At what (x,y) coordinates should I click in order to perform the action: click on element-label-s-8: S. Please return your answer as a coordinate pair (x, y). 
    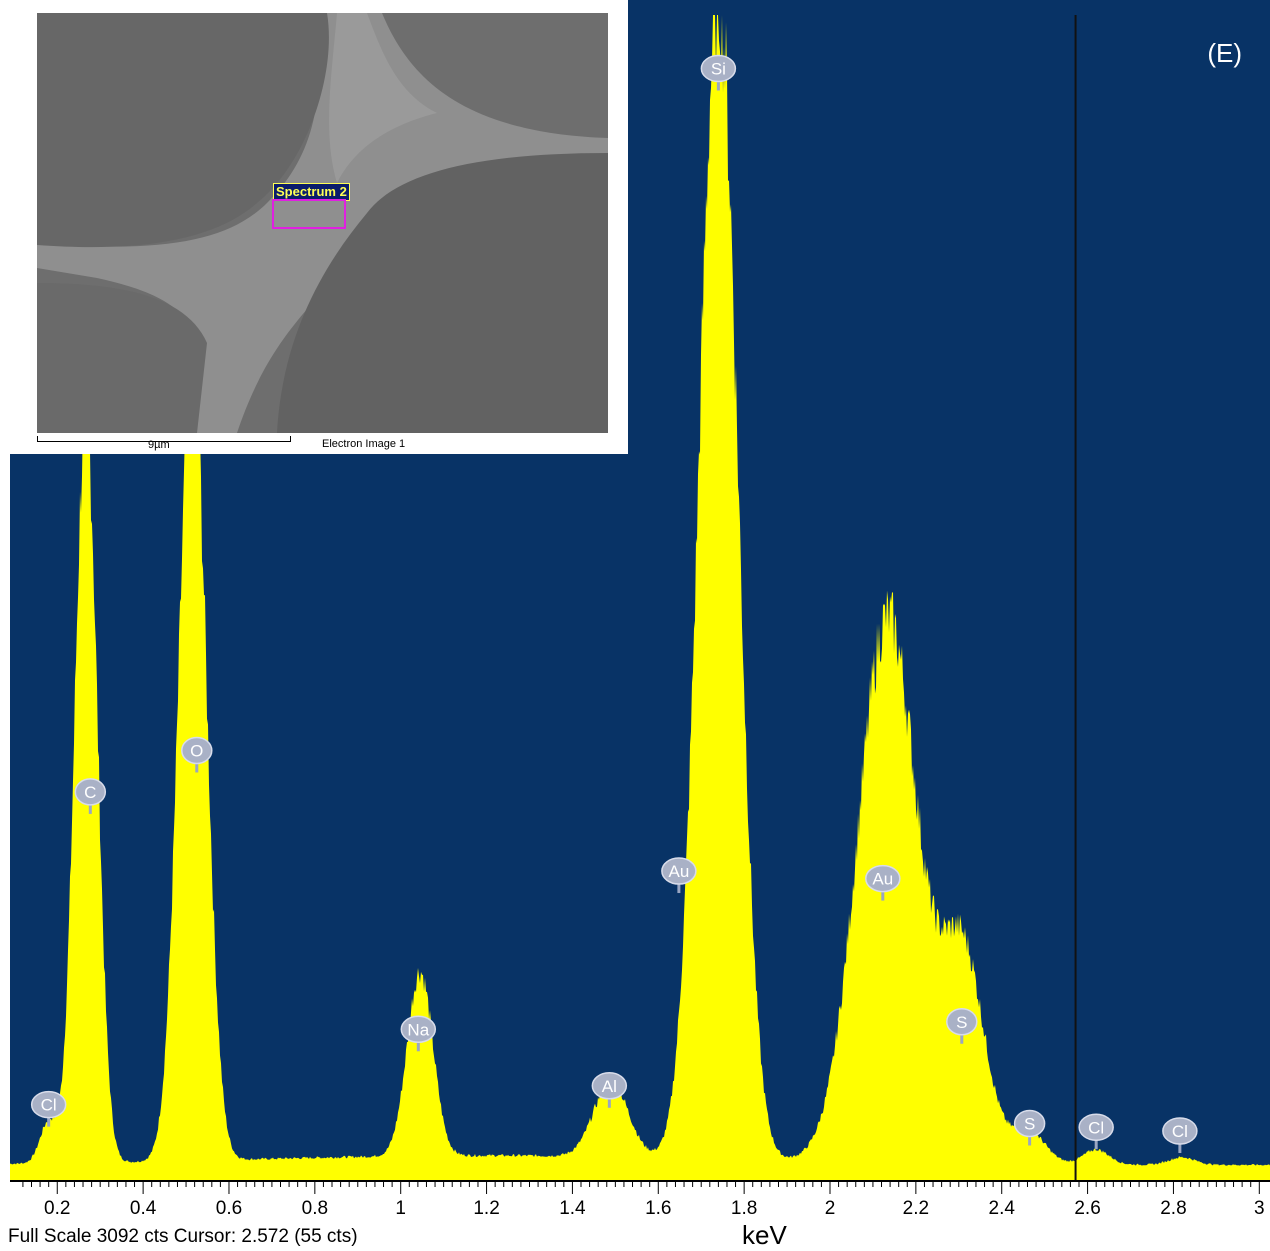
    Looking at the image, I should click on (962, 1026).